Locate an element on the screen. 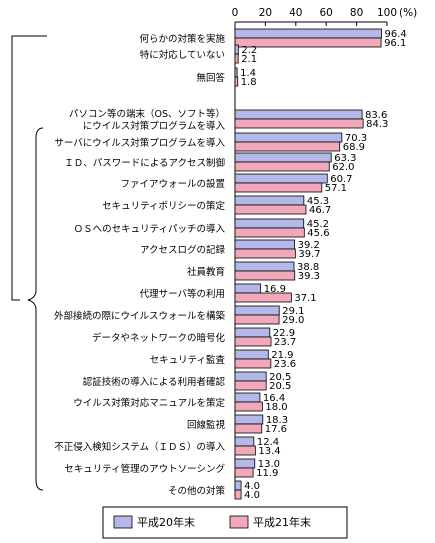 Image resolution: width=435 pixels, height=543 pixels. category-label: 回線監視 is located at coordinates (206, 425).